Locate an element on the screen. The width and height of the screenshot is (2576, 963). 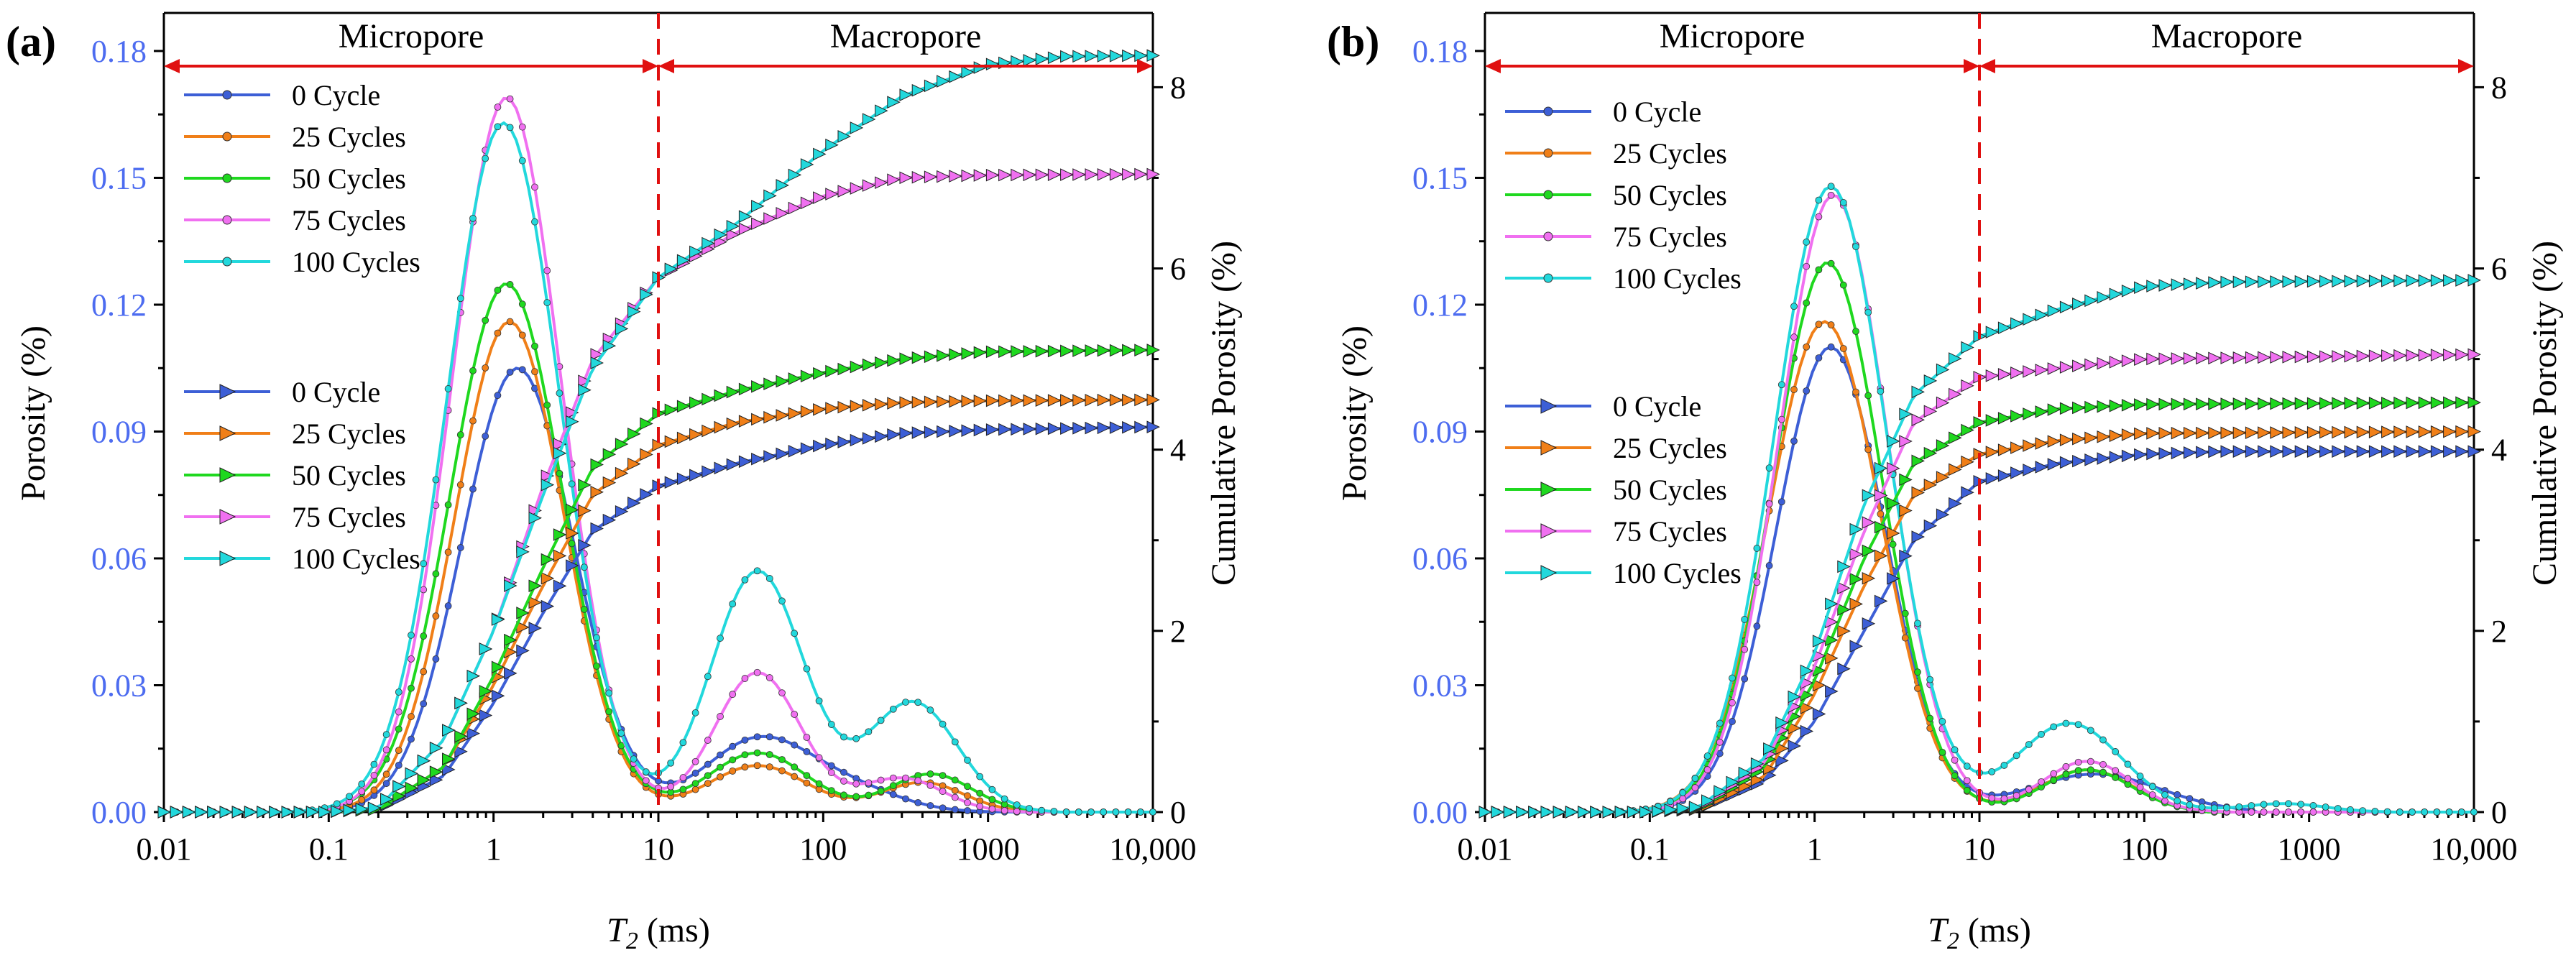
x-tick-label: 0.1 is located at coordinates (1650, 849).